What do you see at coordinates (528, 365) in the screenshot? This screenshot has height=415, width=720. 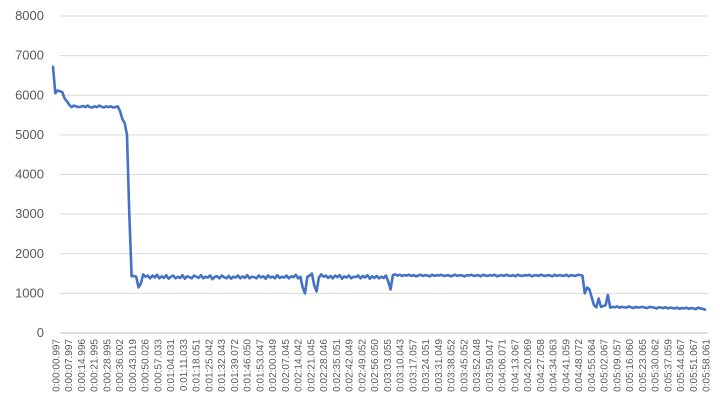 I see `x-tick-label: 0:04:20.069` at bounding box center [528, 365].